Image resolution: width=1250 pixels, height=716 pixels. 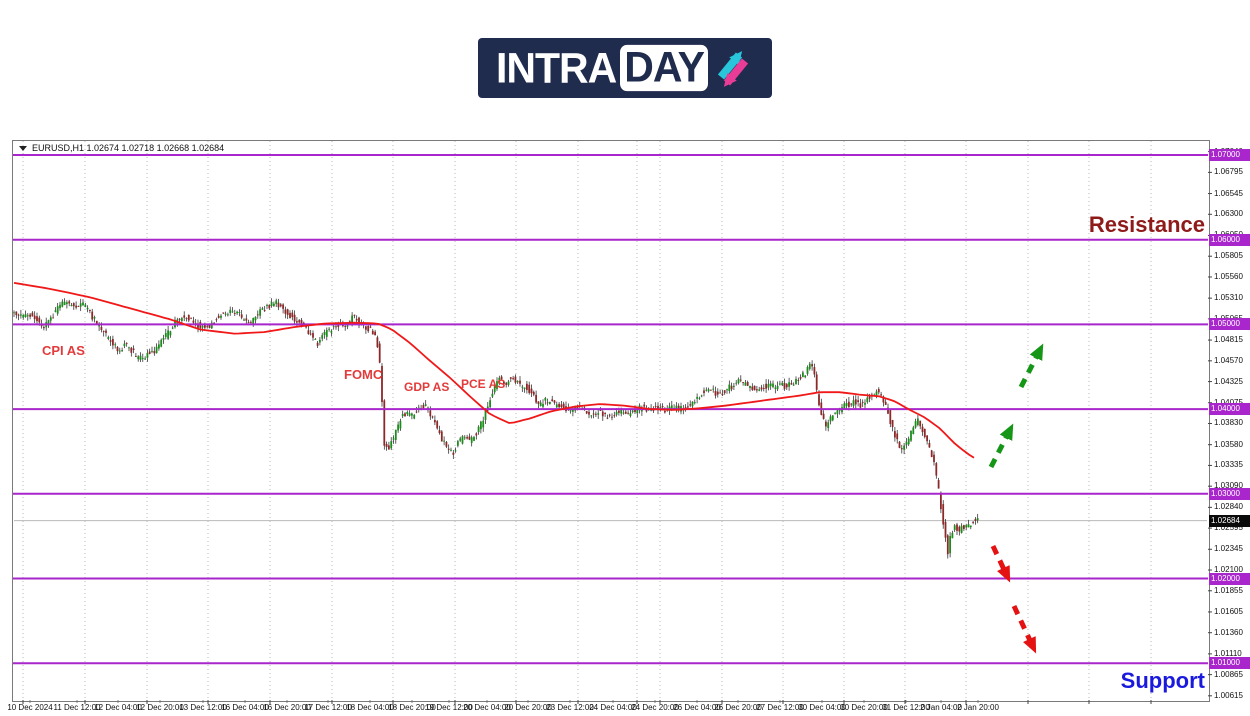 I want to click on time-axis-label: 17 Dec 12:00, so click(x=328, y=707).